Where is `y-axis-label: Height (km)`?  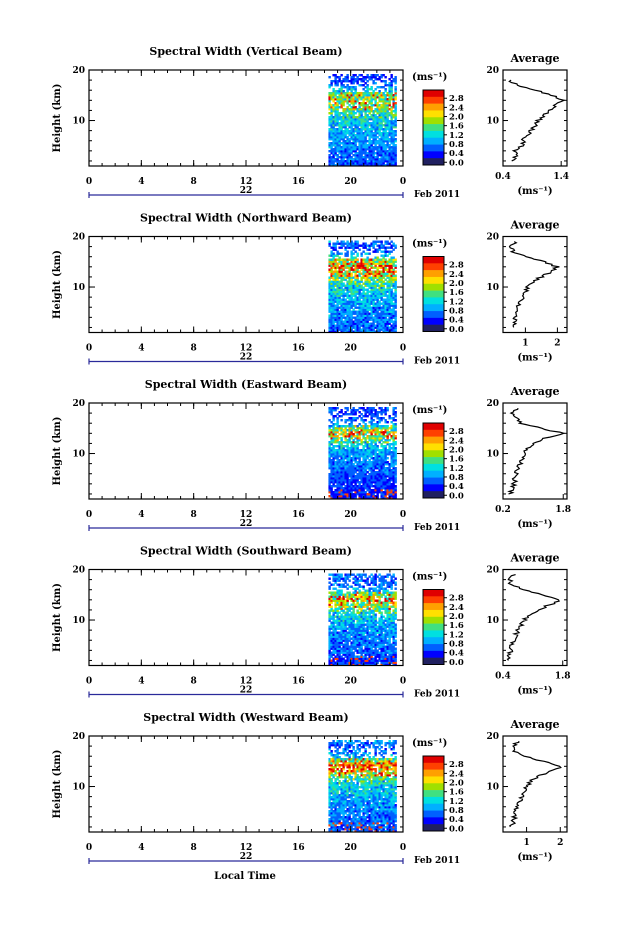 y-axis-label: Height (km) is located at coordinates (57, 284).